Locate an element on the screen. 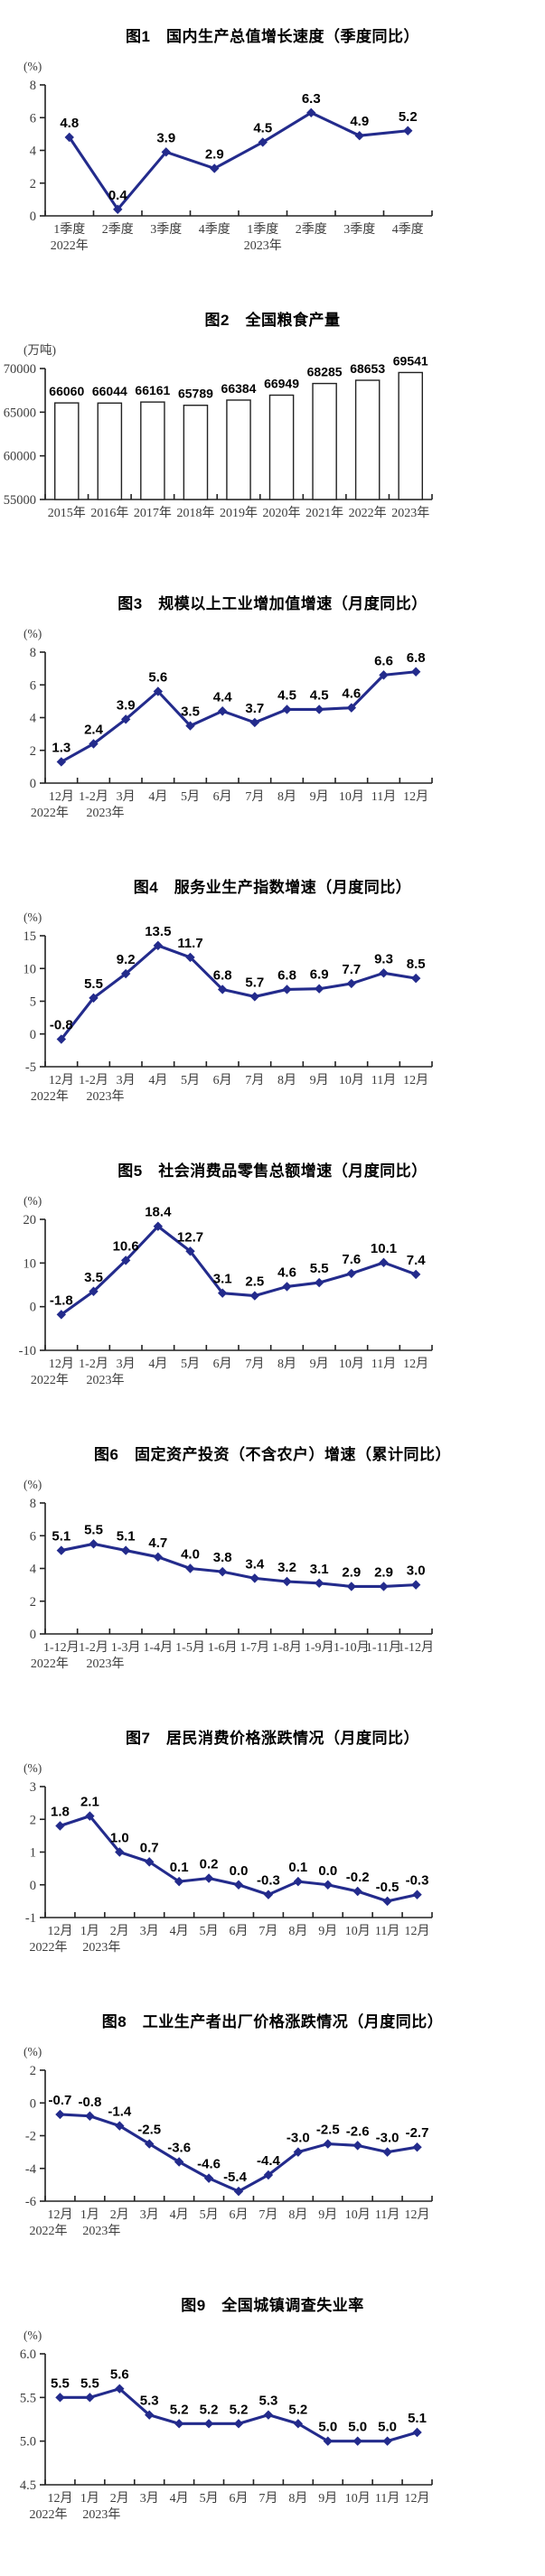 Image resolution: width=545 pixels, height=2576 pixels. y-tick-label: -6 is located at coordinates (30, 2202).